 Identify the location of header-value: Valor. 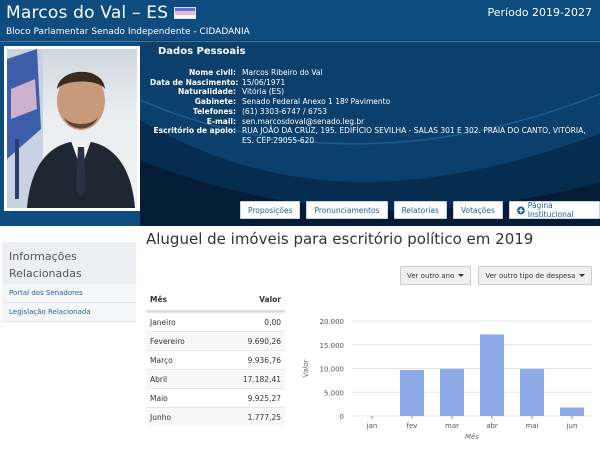
(270, 299).